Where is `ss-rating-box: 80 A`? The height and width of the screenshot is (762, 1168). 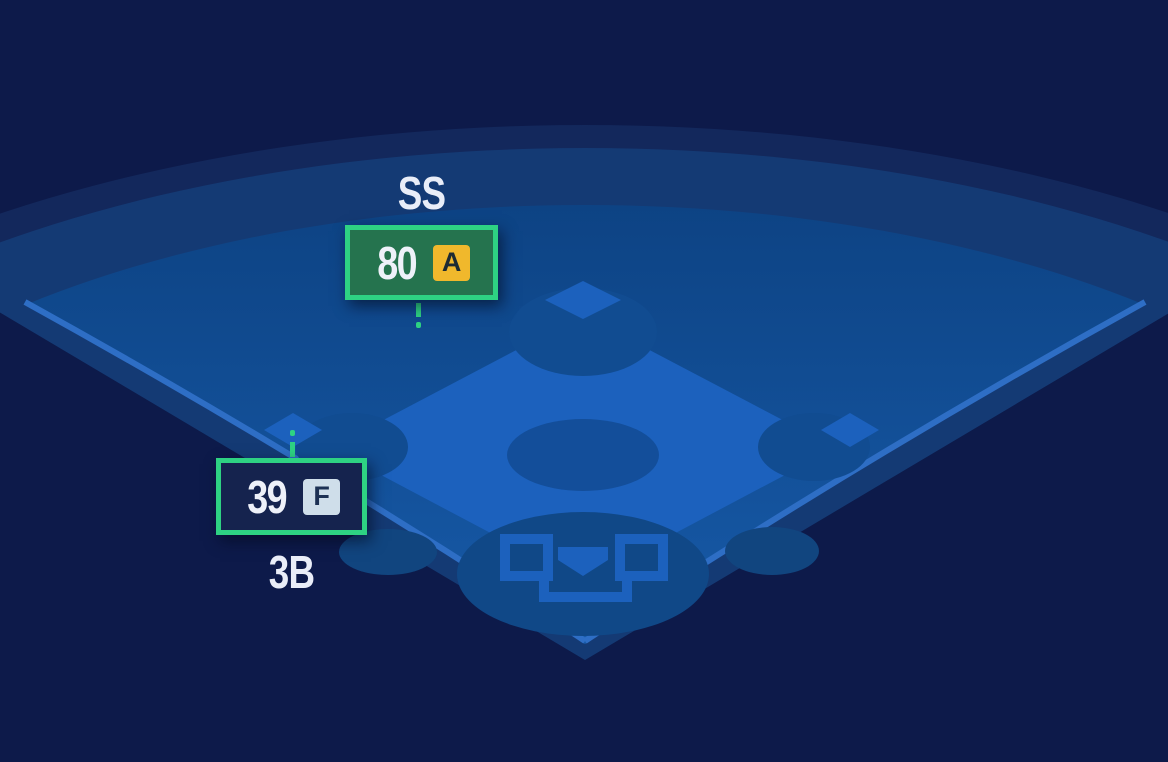
ss-rating-box: 80 A is located at coordinates (421, 262).